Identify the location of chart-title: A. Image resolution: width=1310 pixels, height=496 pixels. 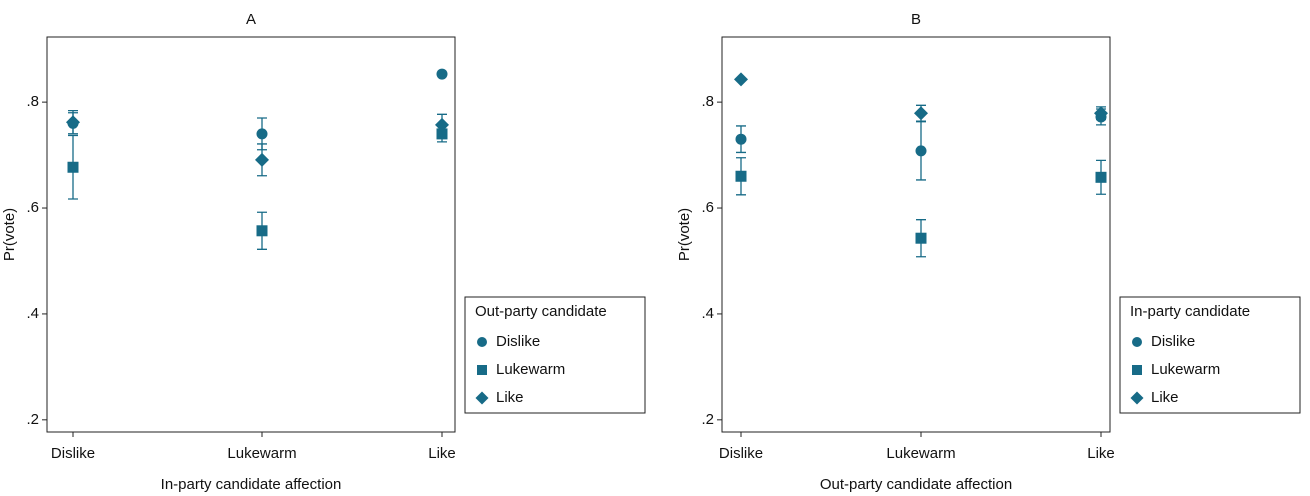
(251, 19).